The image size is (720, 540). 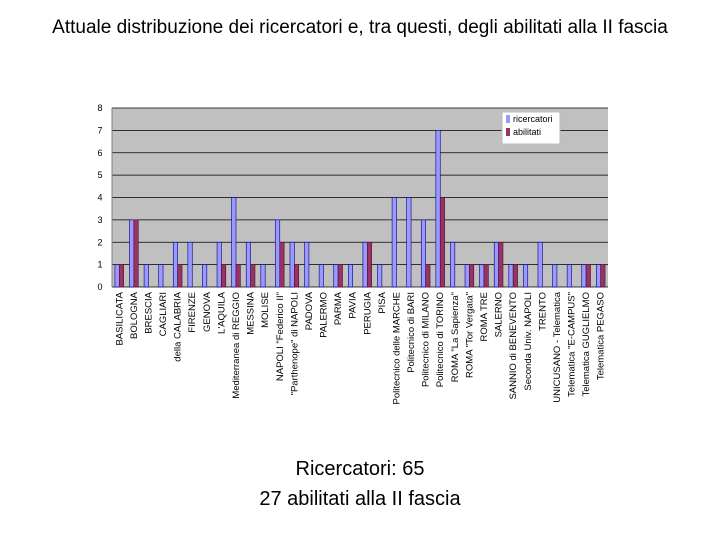 I want to click on x-tick-label: PERUGIA, so click(x=367, y=312).